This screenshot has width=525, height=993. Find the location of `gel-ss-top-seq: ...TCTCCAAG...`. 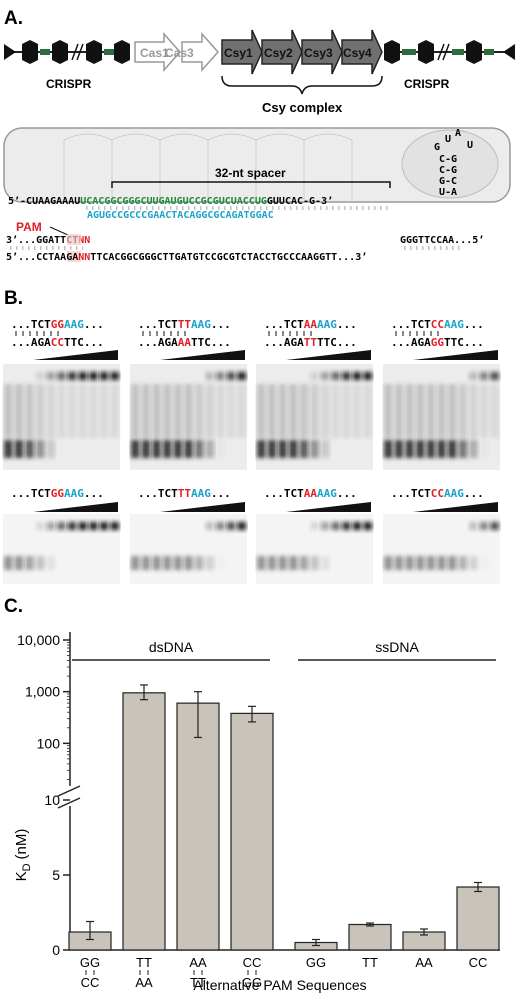

gel-ss-top-seq: ...TCTCCAAG... is located at coordinates (437, 493).